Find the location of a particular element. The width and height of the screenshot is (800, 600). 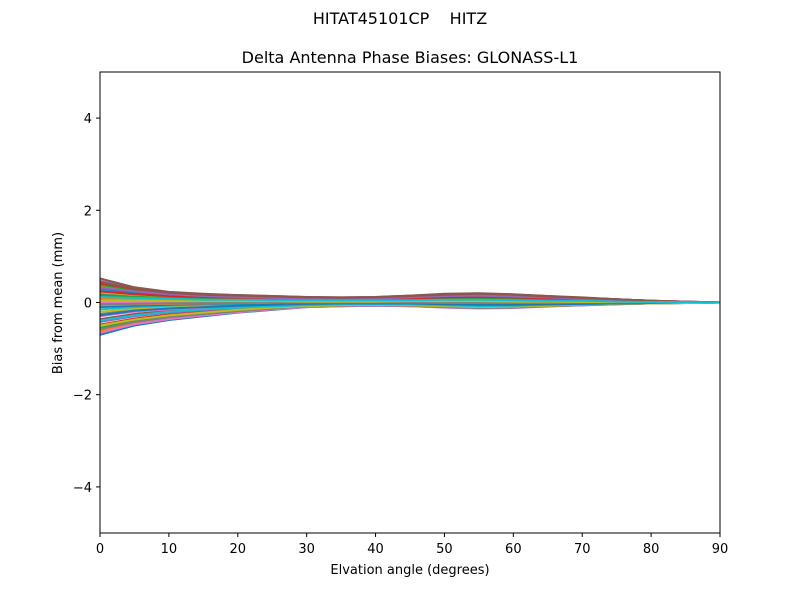

x-axis-ticks: 0 10 20 30 40 50 60 70 80 90 is located at coordinates (412, 545).